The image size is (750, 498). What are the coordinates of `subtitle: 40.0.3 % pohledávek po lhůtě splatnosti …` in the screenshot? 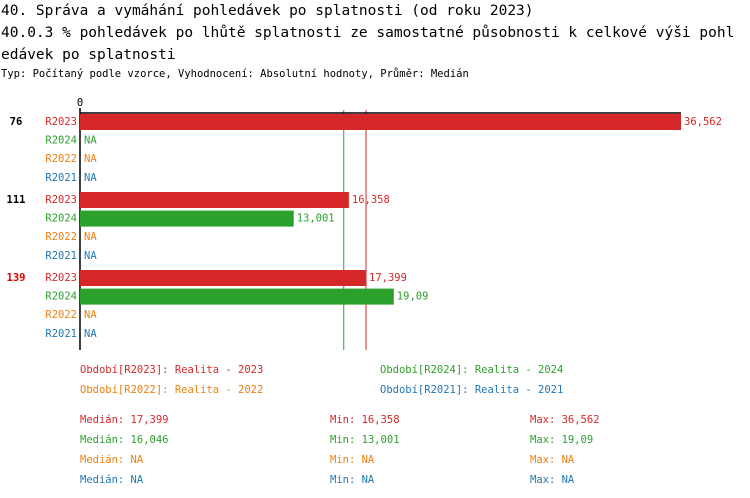 It's located at (368, 44).